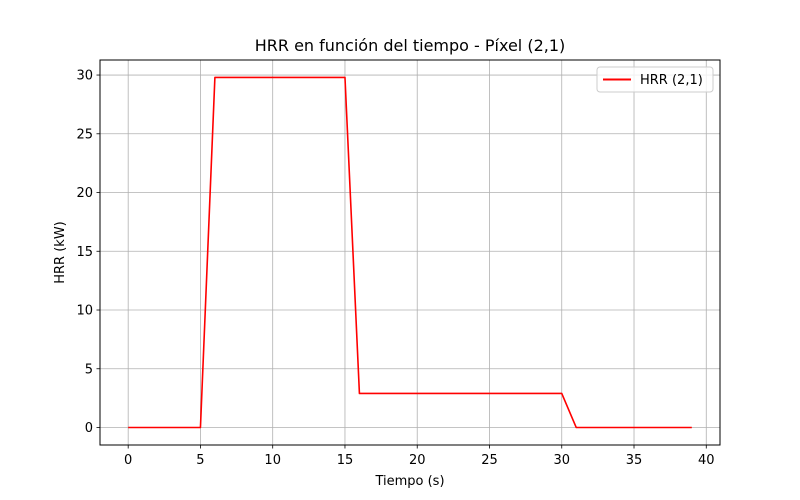 The width and height of the screenshot is (800, 500). I want to click on x-tick-label: 5, so click(200, 460).